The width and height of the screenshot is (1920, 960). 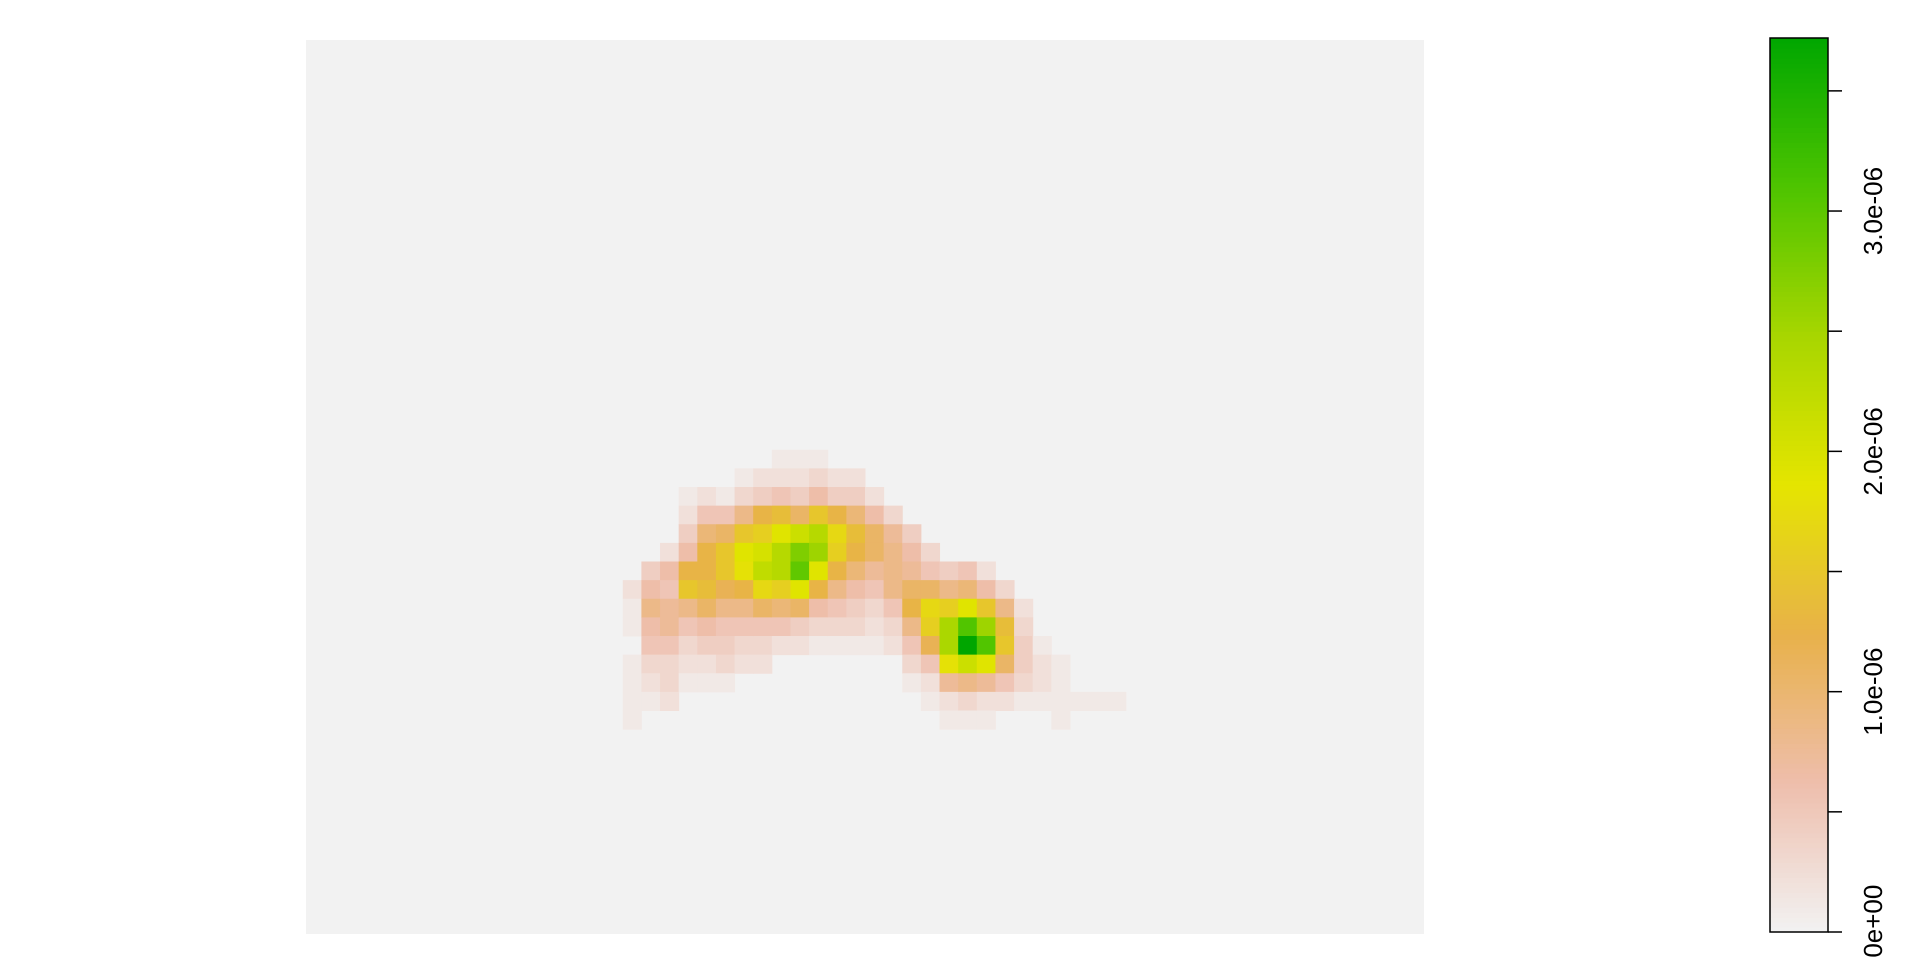 What do you see at coordinates (1799, 485) in the screenshot?
I see `colorbar-gradient` at bounding box center [1799, 485].